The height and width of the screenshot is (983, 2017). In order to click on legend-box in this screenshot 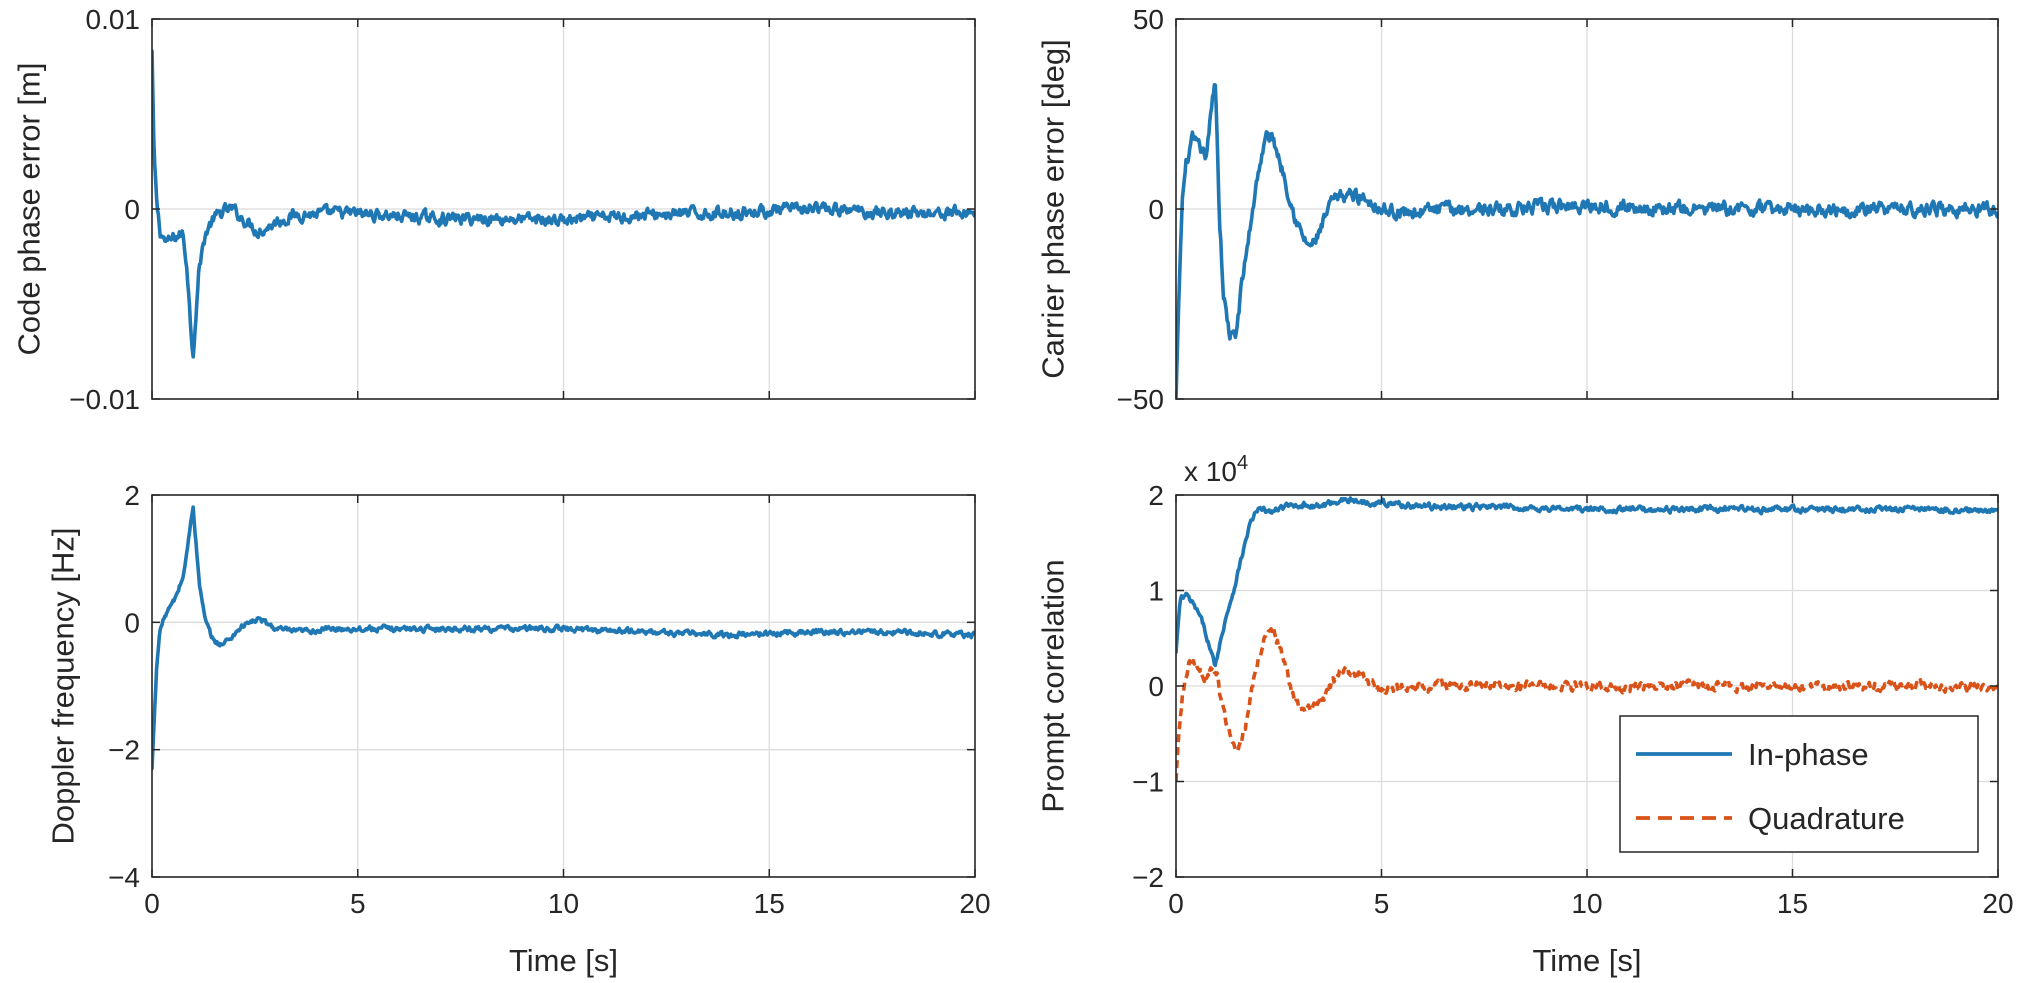, I will do `click(1799, 784)`.